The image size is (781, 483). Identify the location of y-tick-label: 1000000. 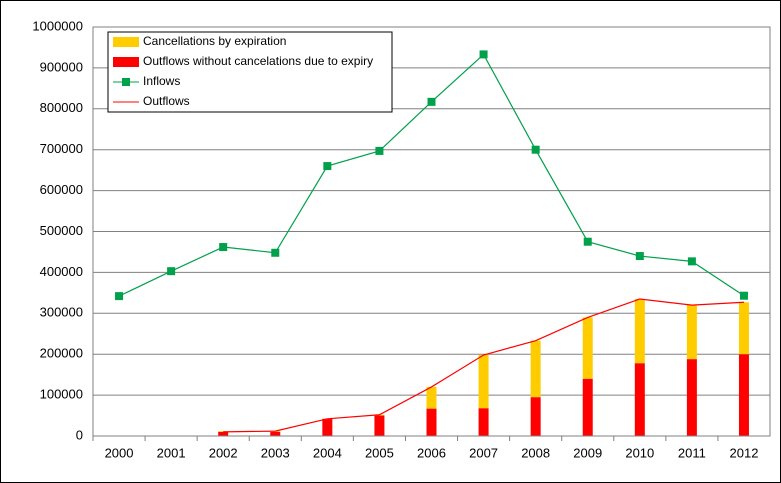
(57, 25).